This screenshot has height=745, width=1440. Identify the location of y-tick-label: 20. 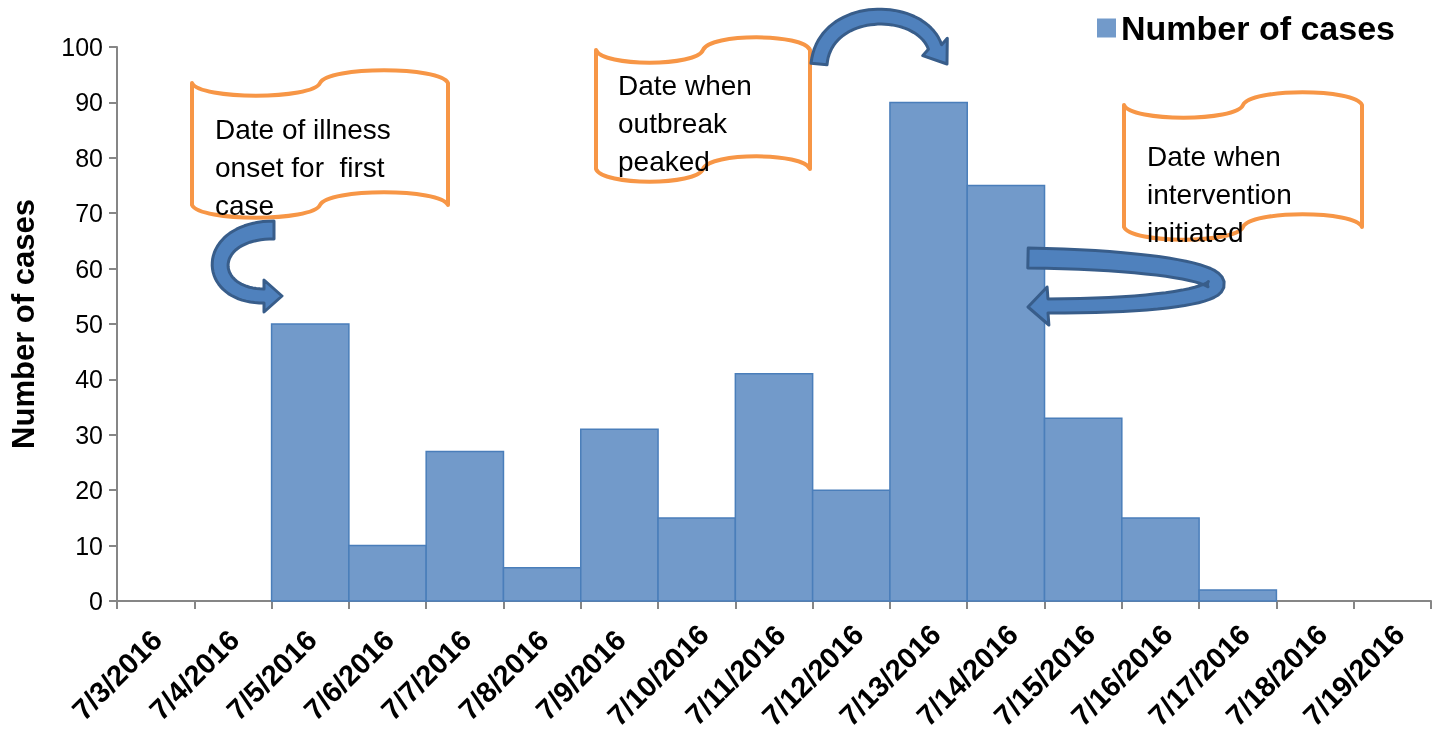
(89, 490).